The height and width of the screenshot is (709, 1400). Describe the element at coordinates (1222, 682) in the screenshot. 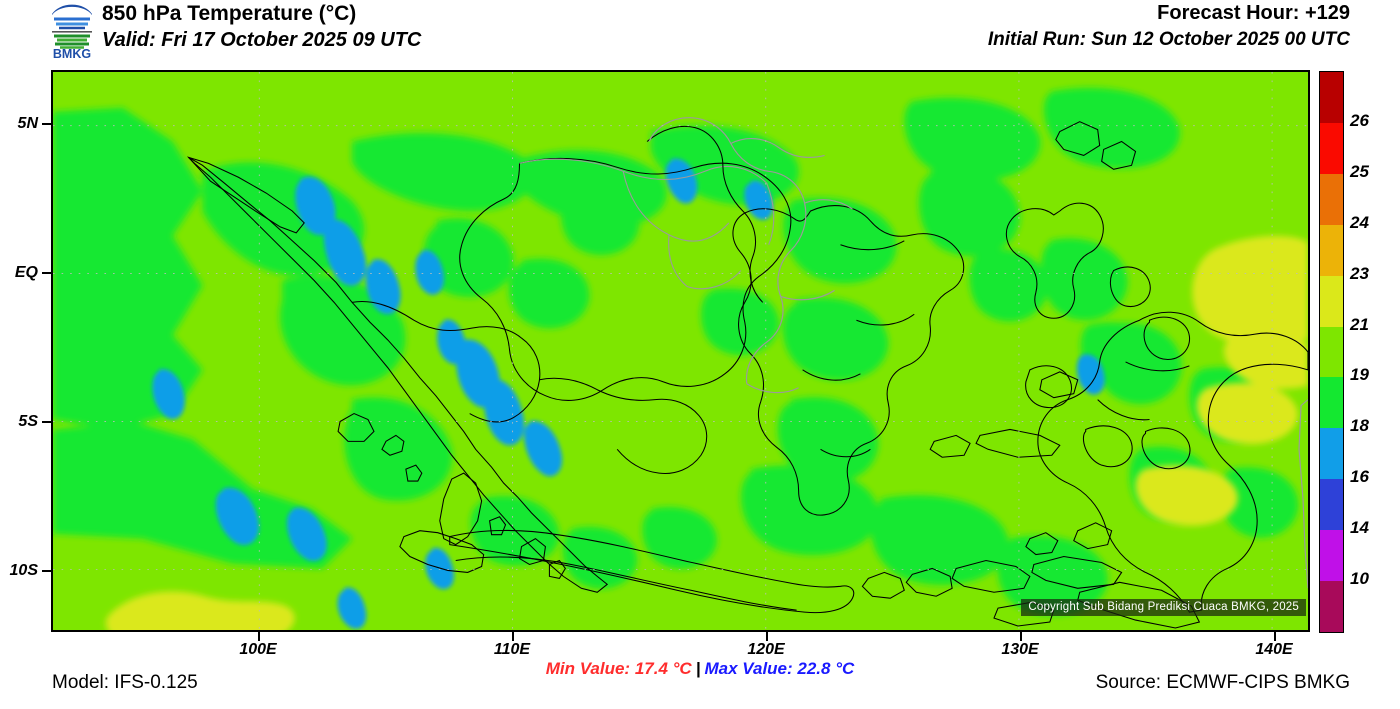

I see `source-label: Source: ECMWF-CIPS BMKG` at that location.